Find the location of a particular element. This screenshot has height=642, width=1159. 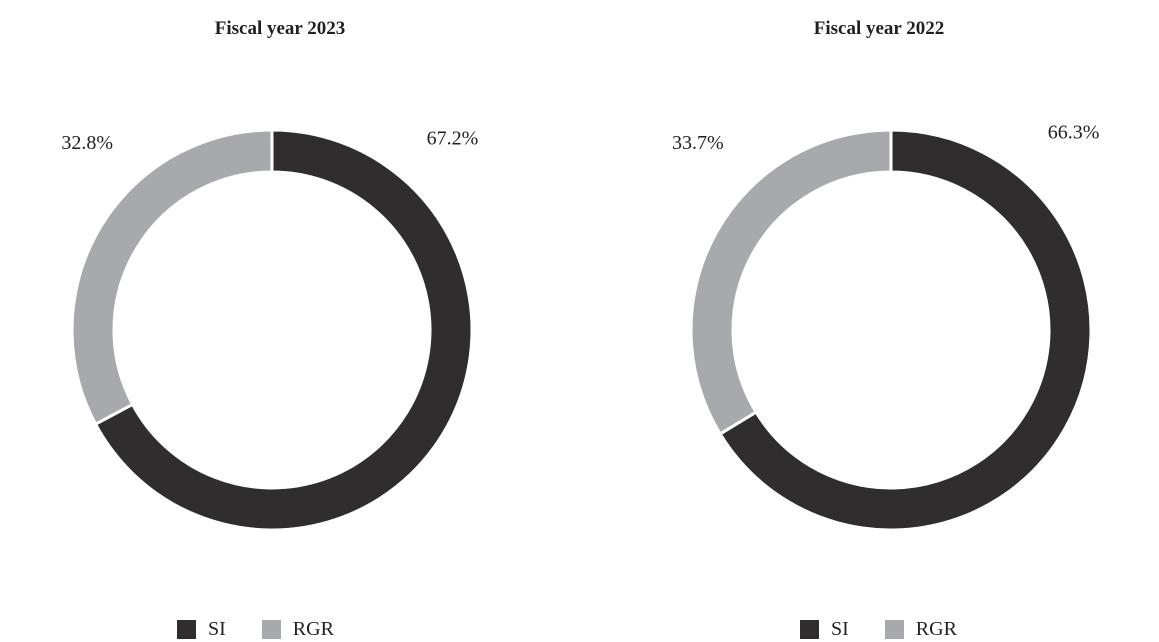

slice-label-si: 66.3% is located at coordinates (1074, 132).